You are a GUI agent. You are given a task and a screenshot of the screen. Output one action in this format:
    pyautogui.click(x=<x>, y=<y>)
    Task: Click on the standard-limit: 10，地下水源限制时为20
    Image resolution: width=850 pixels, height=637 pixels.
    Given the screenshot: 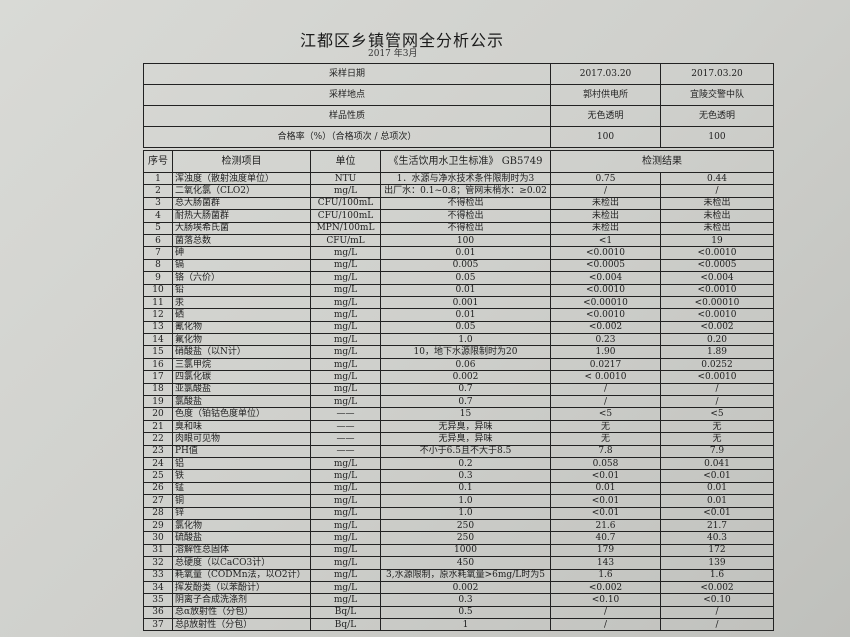 What is the action you would take?
    pyautogui.click(x=465, y=352)
    